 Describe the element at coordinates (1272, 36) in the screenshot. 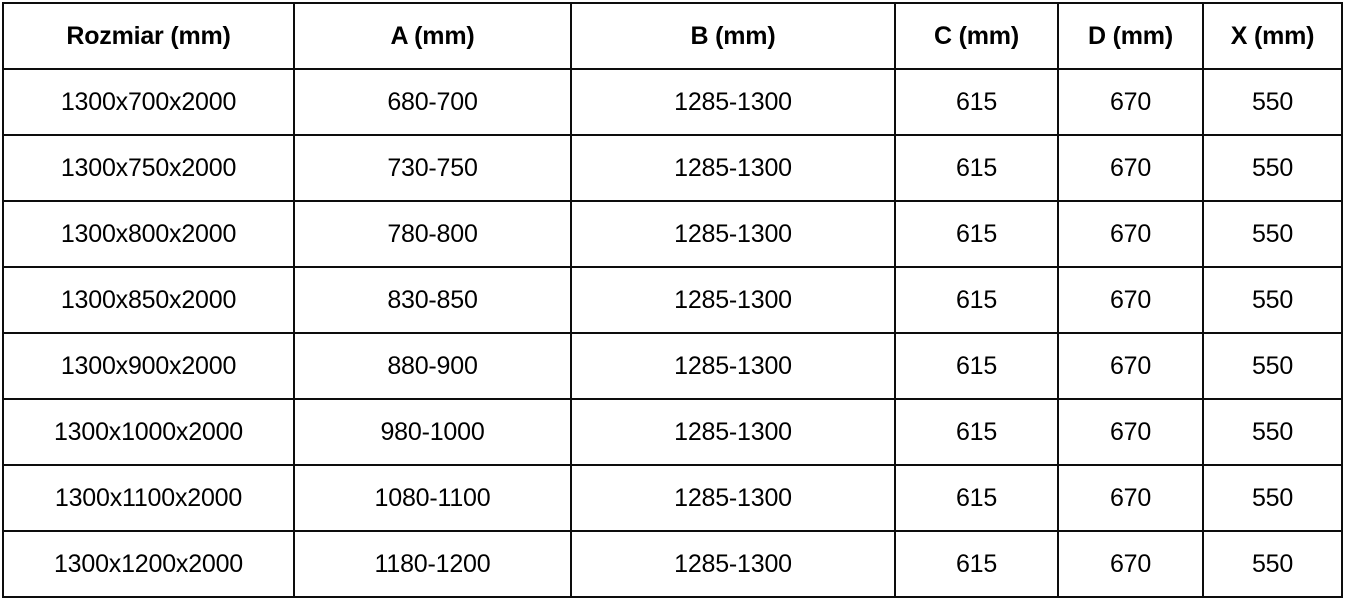

I see `column-header-x: X (mm)` at that location.